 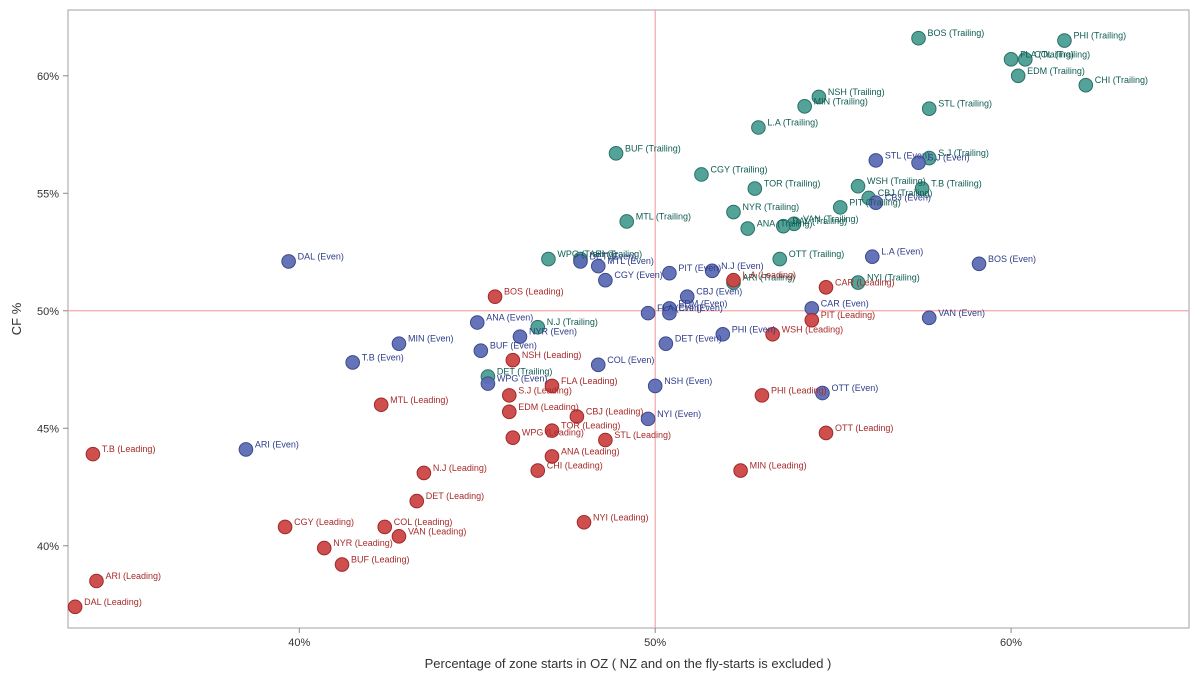 What do you see at coordinates (902, 252) in the screenshot?
I see `point-label-even: L.A (Even)` at bounding box center [902, 252].